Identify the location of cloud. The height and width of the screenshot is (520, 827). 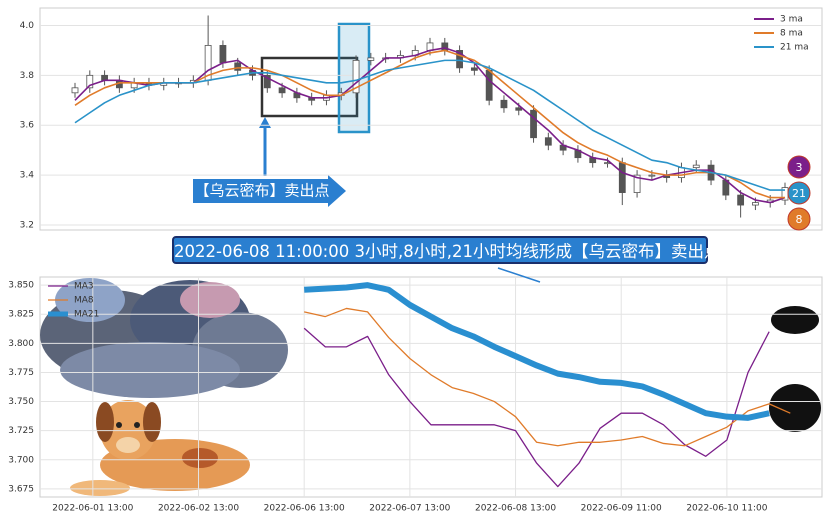
(164, 338).